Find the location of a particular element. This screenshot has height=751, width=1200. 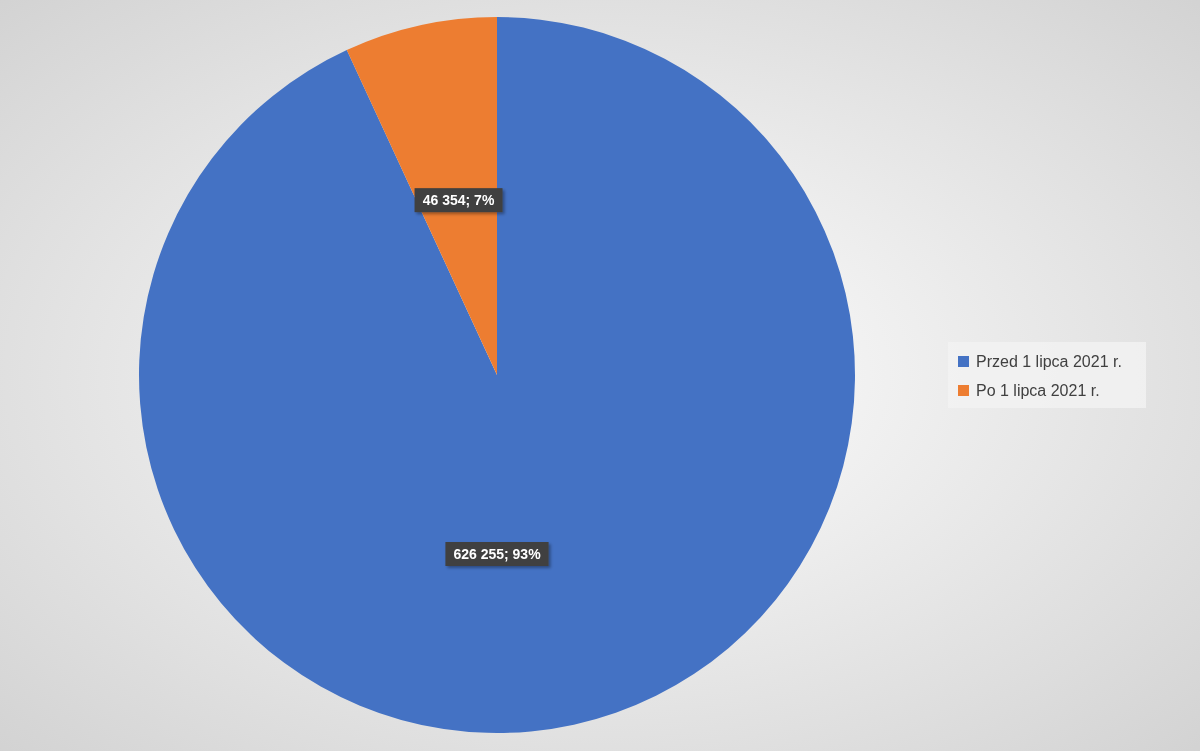

legend-label: Po 1 lipca 2021 r. is located at coordinates (1038, 390).